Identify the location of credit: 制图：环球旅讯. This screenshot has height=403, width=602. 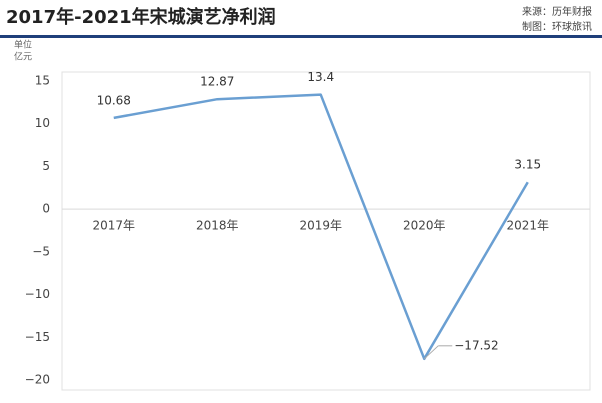
(557, 26).